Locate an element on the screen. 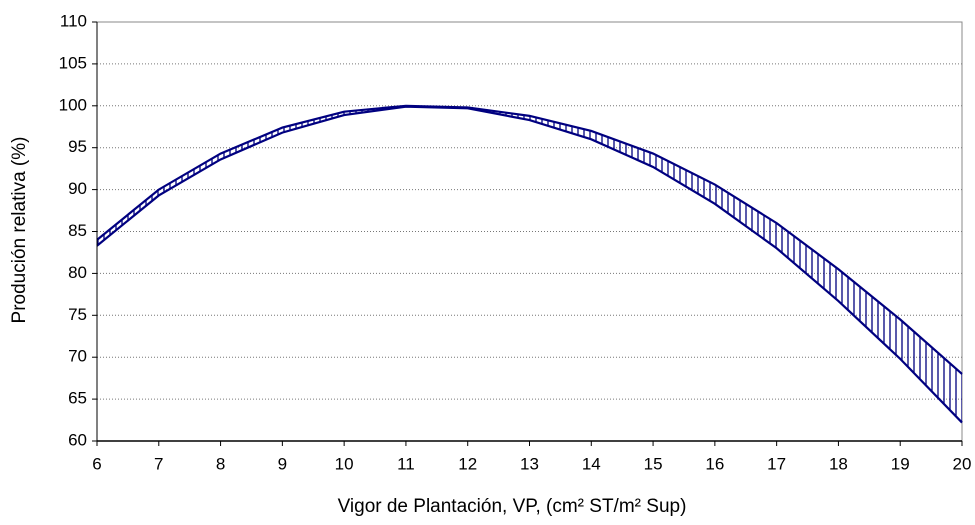 This screenshot has width=975, height=525. x-tick-label: 14 is located at coordinates (591, 463).